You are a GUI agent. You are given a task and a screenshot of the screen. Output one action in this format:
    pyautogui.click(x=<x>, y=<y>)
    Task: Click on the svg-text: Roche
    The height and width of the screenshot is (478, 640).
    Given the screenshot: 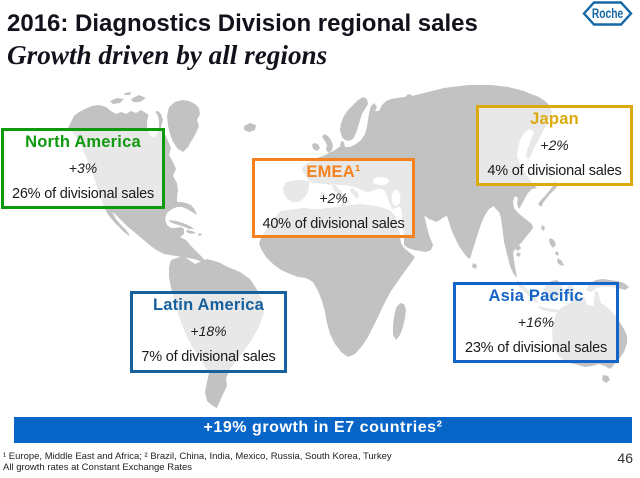 What is the action you would take?
    pyautogui.click(x=608, y=14)
    